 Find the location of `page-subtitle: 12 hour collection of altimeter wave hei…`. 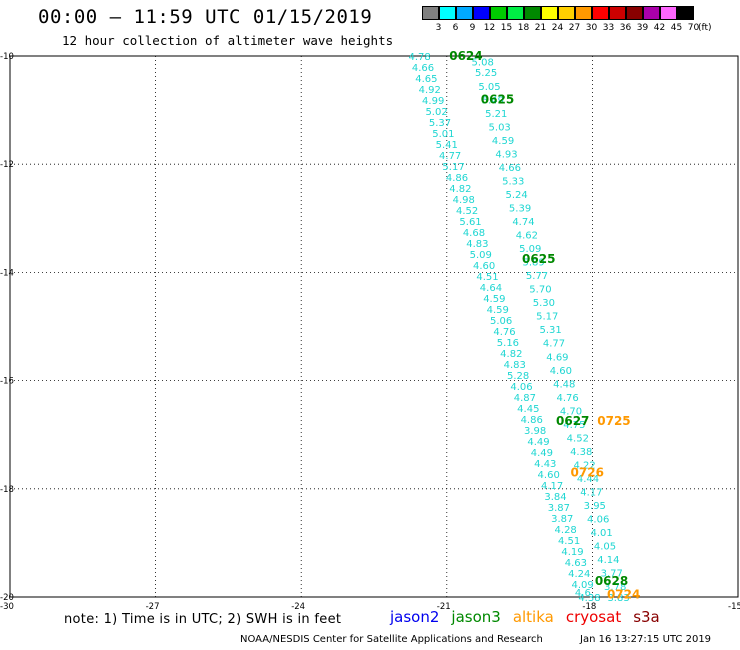

page-subtitle: 12 hour collection of altimeter wave hei… is located at coordinates (228, 40).